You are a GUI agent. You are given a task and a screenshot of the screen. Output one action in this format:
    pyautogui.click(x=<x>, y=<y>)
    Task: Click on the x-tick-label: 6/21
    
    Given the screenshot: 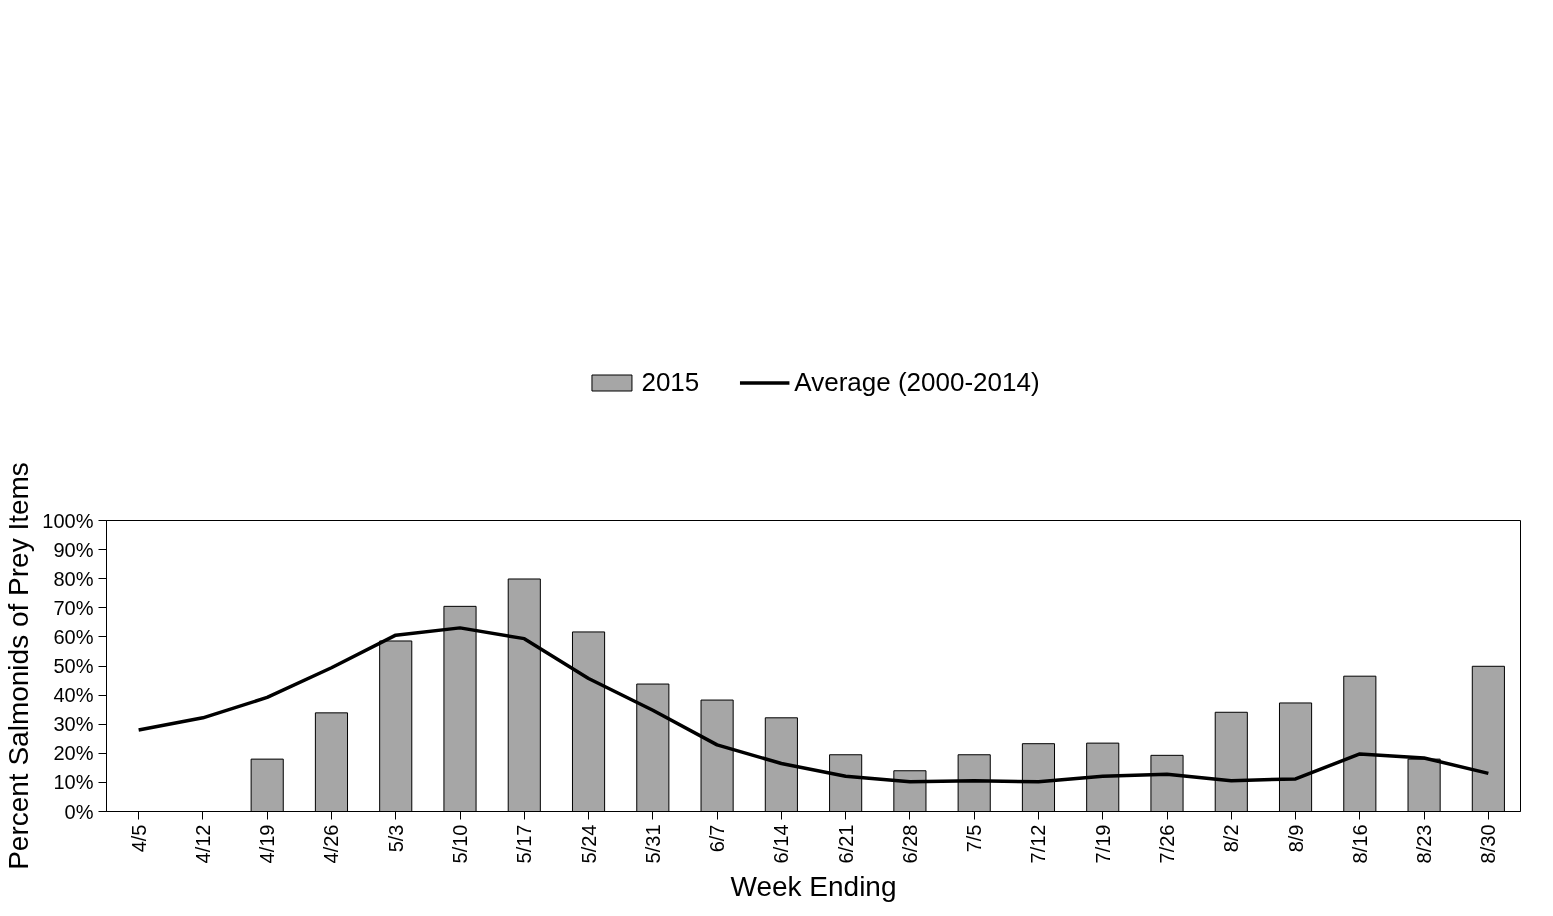 What is the action you would take?
    pyautogui.click(x=845, y=844)
    